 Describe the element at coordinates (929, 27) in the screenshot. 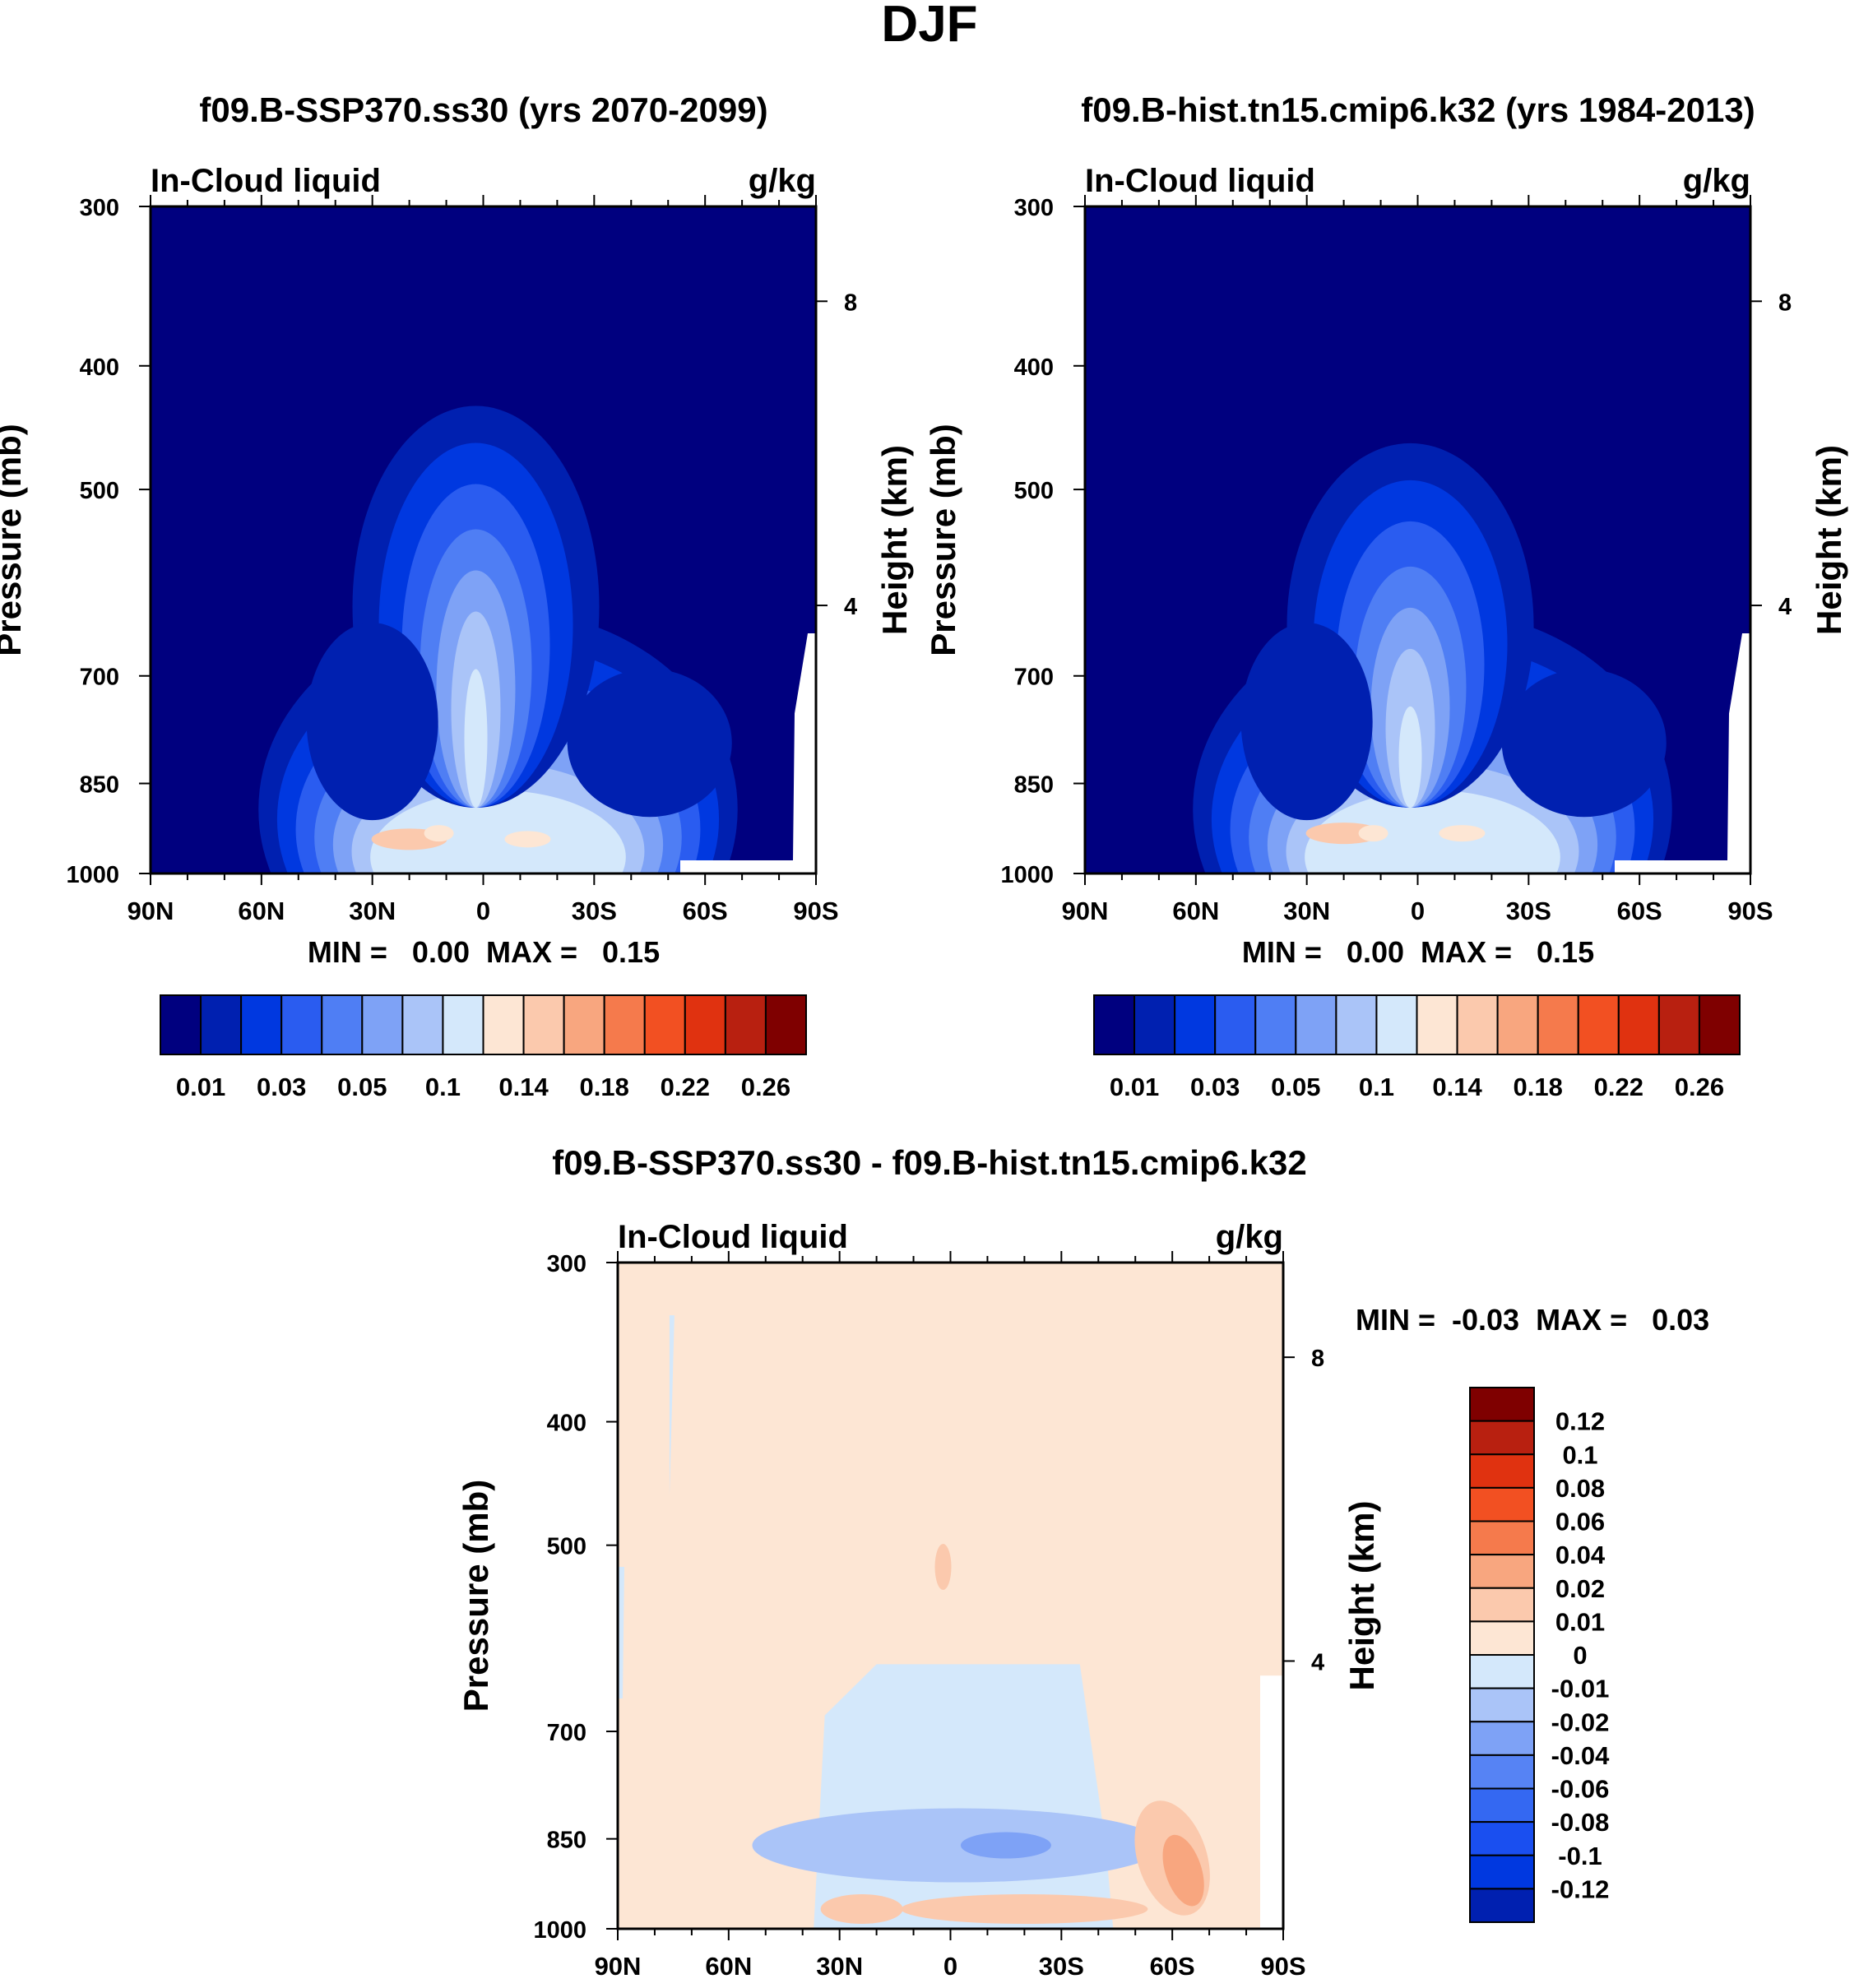

I see `figure-title: DJF` at that location.